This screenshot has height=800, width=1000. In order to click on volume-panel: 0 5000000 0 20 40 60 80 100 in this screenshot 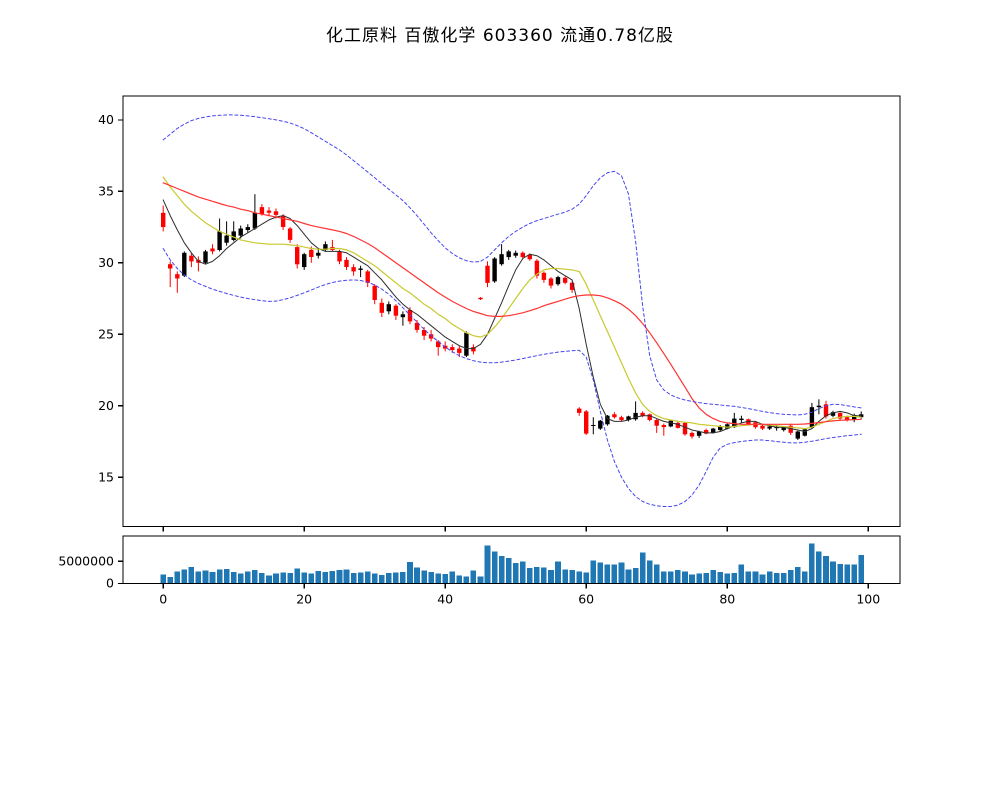, I will do `click(479, 571)`.